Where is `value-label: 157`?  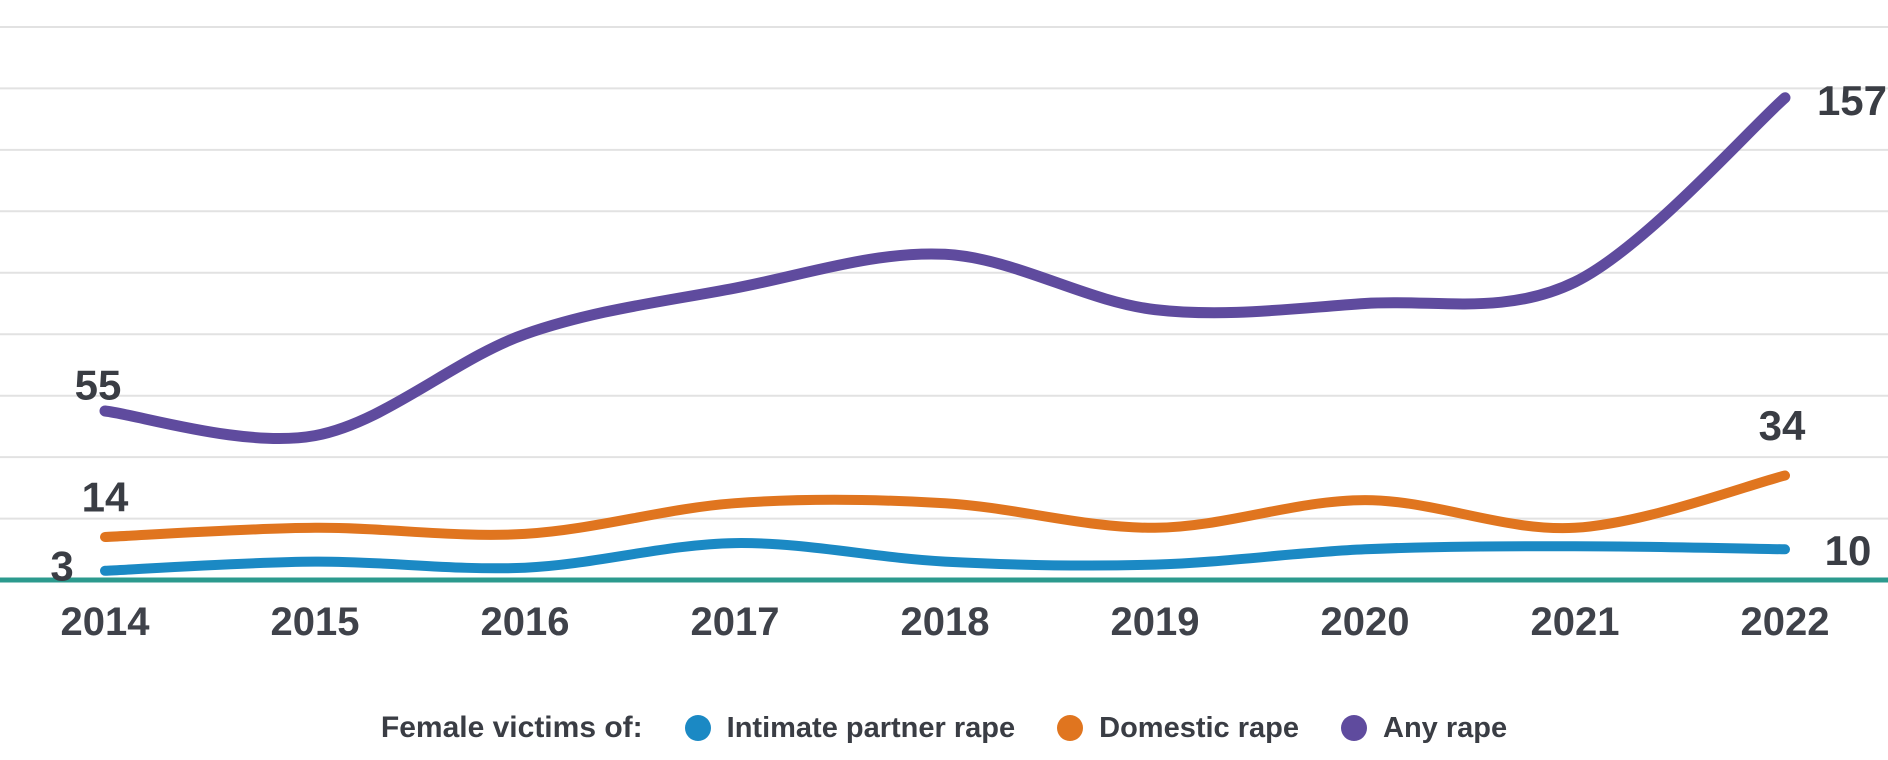 value-label: 157 is located at coordinates (1852, 100).